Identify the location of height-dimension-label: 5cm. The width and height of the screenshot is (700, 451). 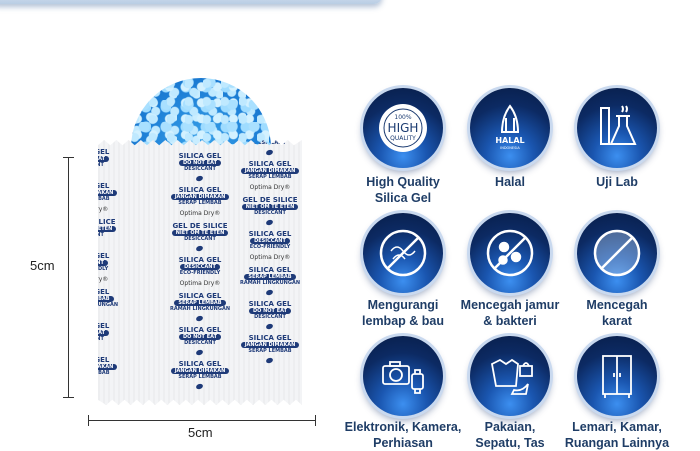
(42, 265).